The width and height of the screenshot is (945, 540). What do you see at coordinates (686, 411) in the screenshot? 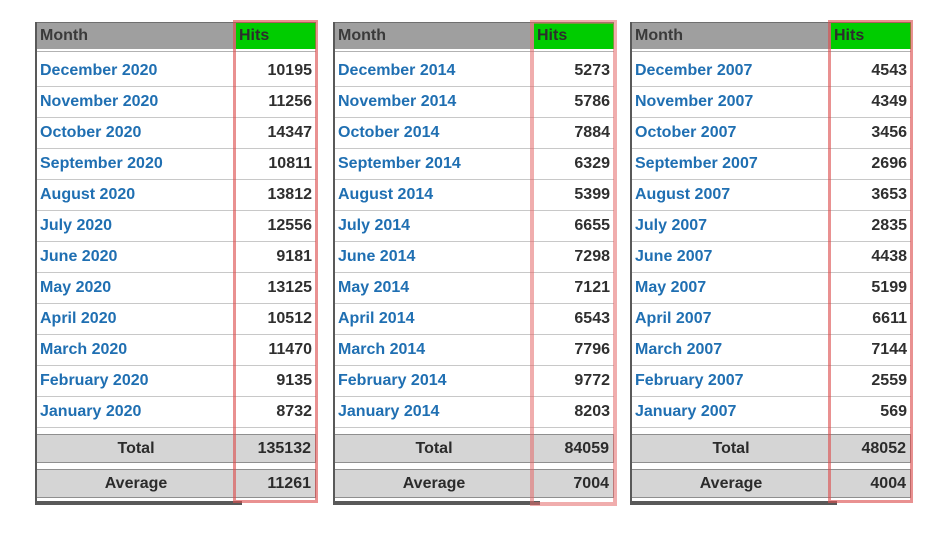
I see `month-link: January 2007` at bounding box center [686, 411].